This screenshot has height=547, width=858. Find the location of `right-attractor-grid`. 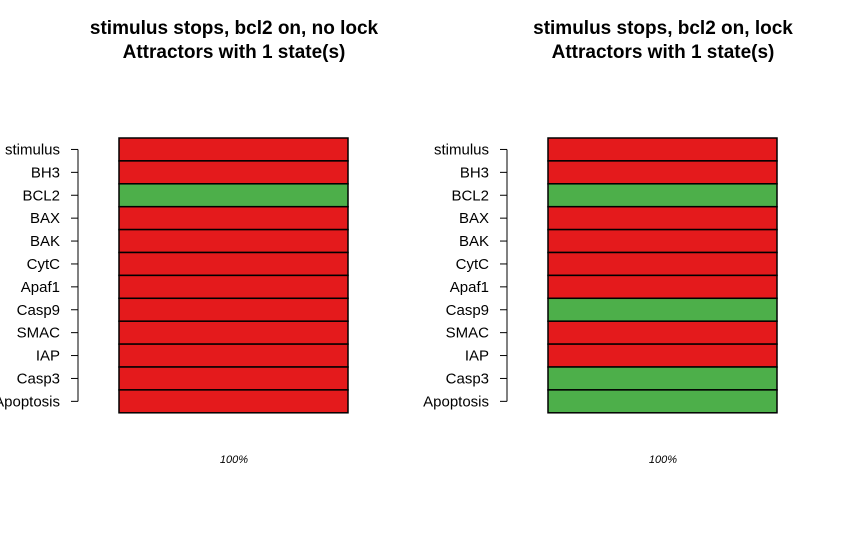

right-attractor-grid is located at coordinates (662, 275).